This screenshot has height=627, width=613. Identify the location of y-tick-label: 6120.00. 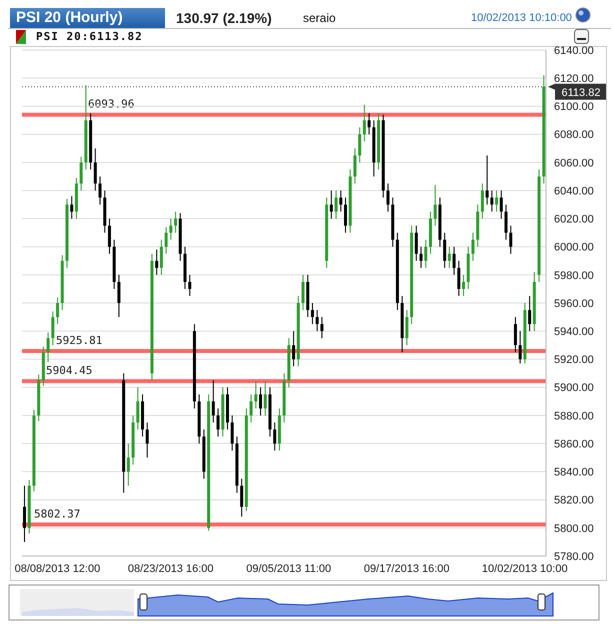
(574, 79).